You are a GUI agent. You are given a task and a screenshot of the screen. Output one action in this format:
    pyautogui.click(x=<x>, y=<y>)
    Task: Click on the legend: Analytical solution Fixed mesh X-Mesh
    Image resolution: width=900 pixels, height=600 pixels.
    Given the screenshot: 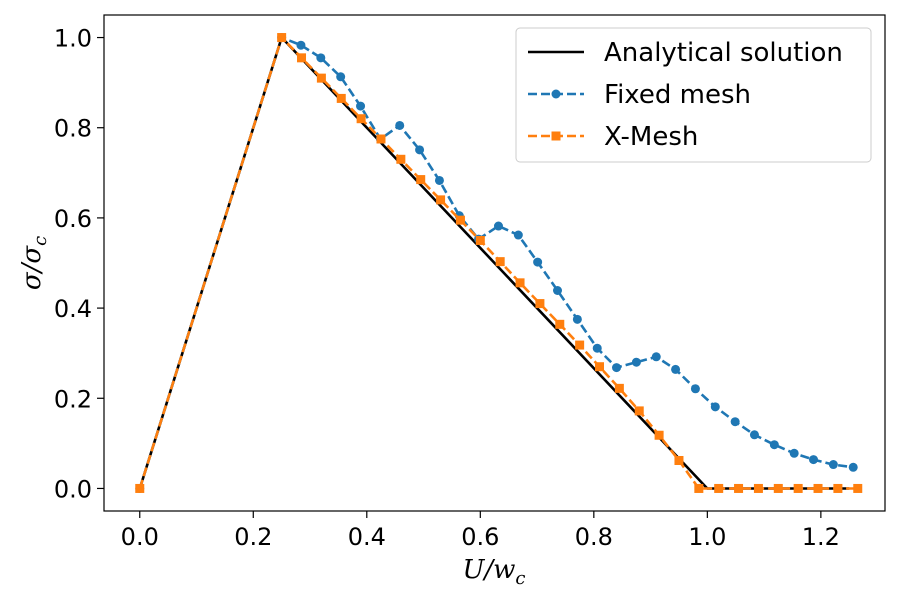 What is the action you would take?
    pyautogui.click(x=693, y=95)
    